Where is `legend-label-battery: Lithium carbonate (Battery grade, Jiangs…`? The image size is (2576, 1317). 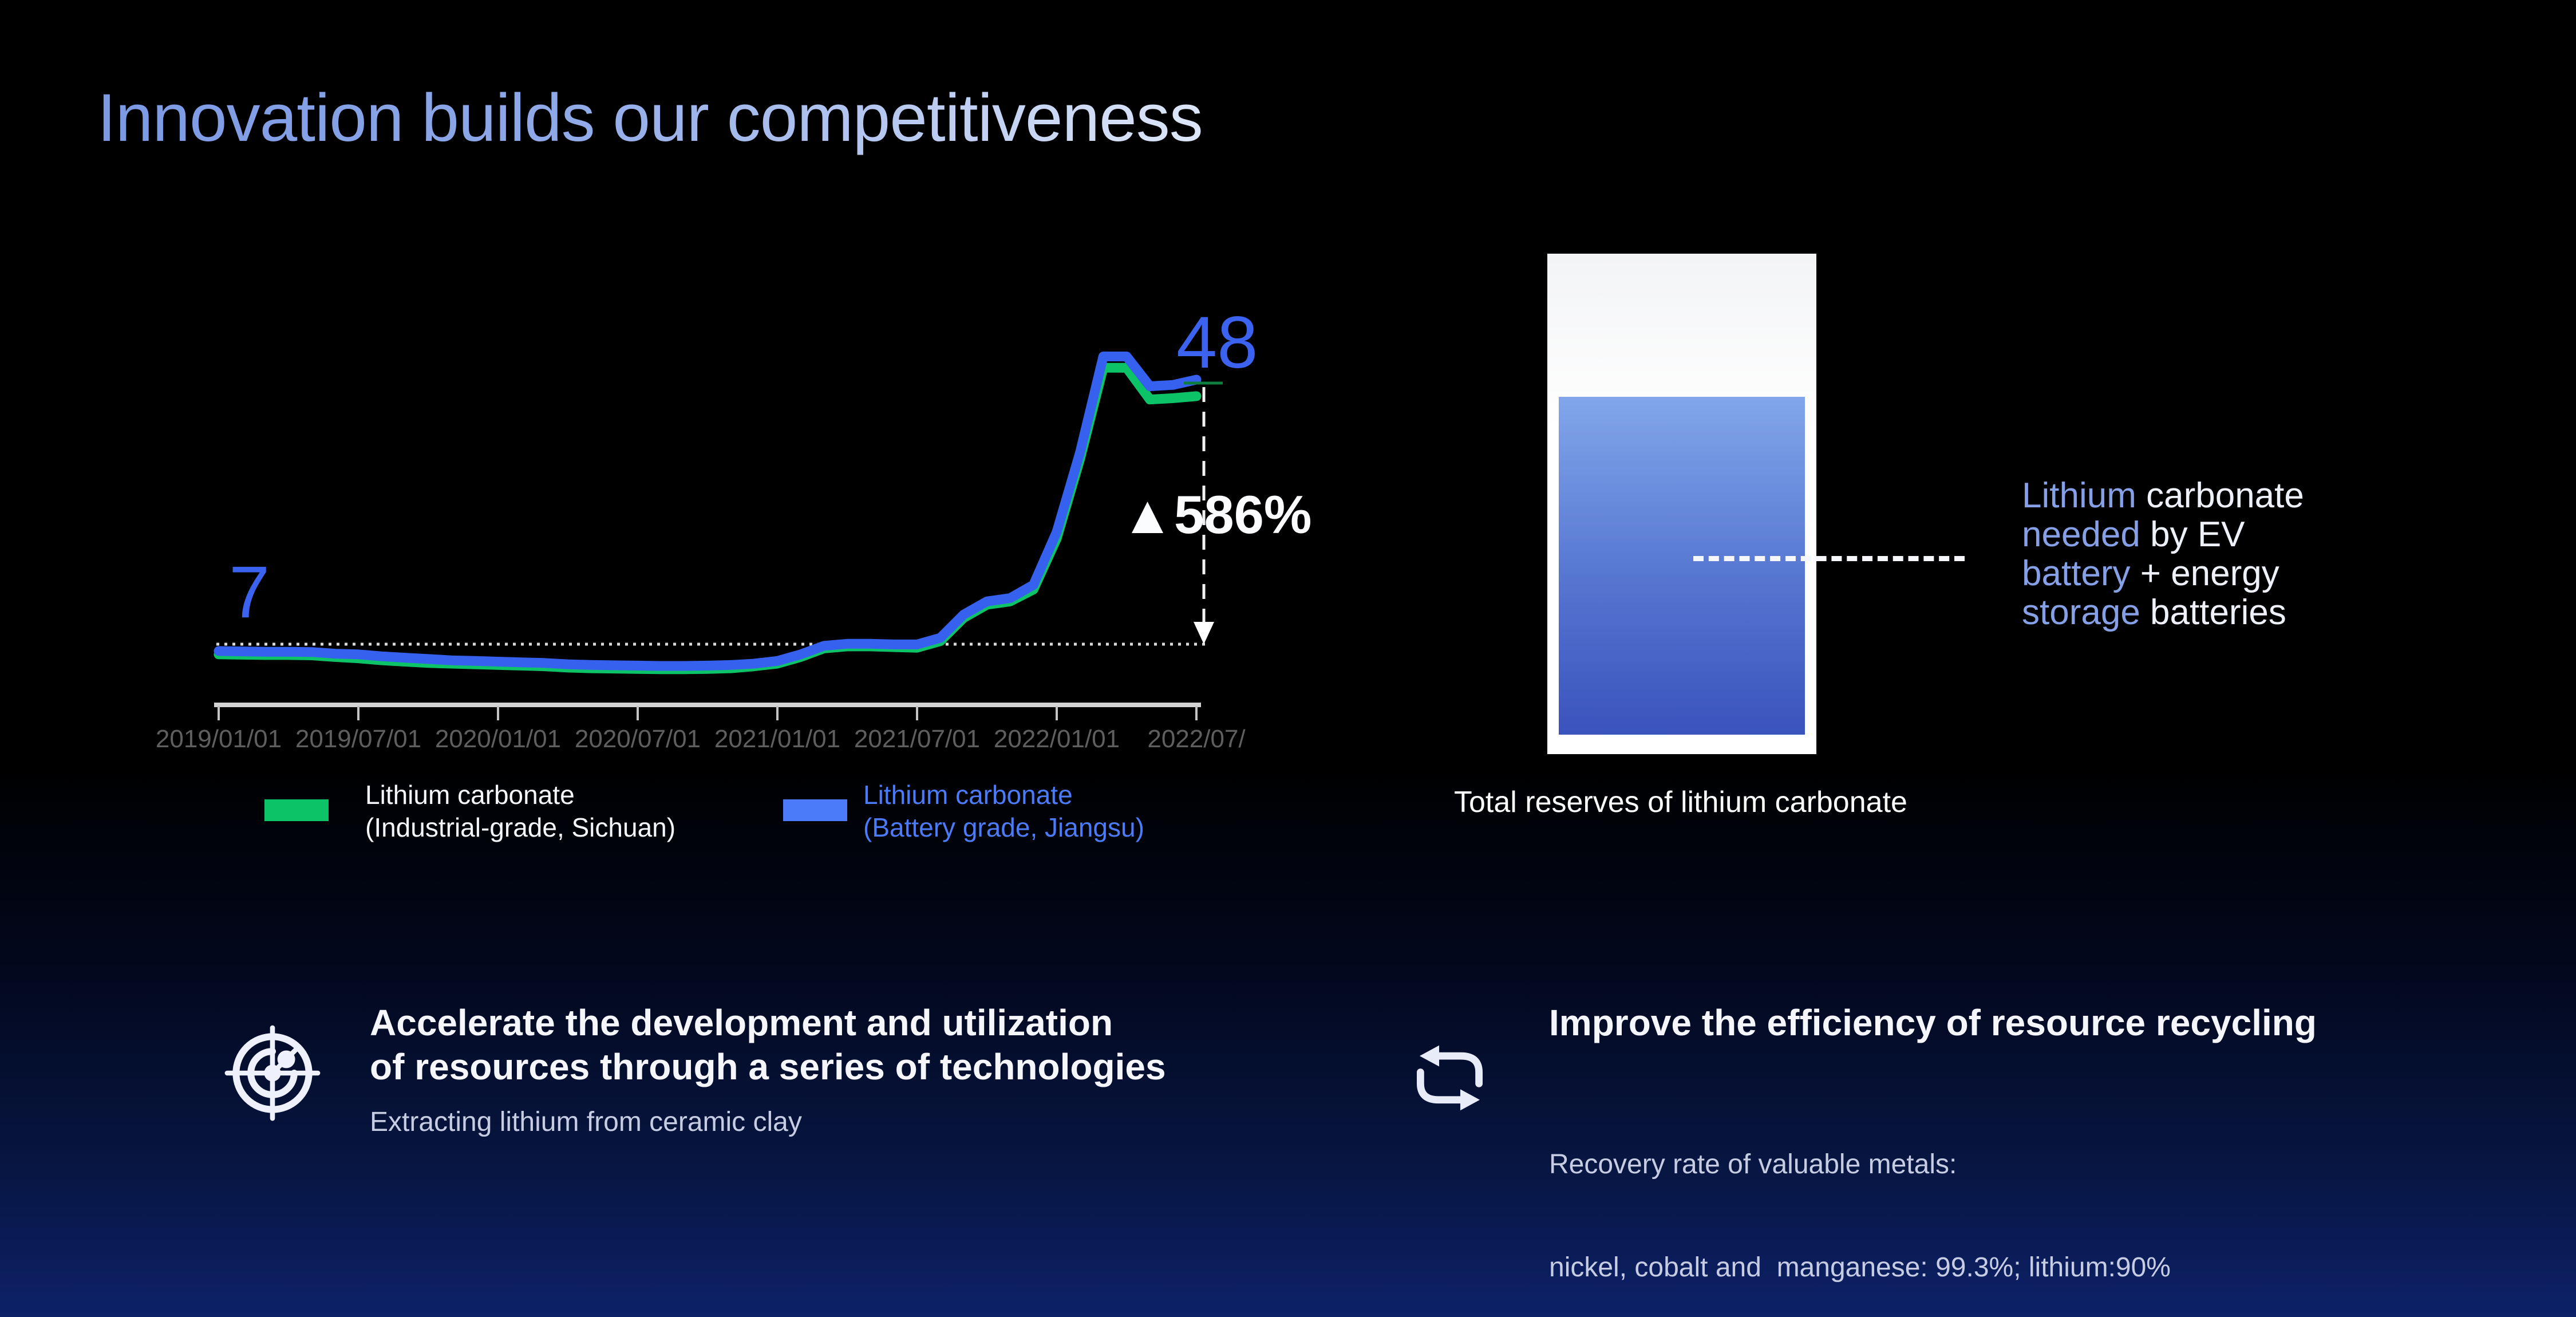 legend-label-battery: Lithium carbonate (Battery grade, Jiangs… is located at coordinates (1003, 811).